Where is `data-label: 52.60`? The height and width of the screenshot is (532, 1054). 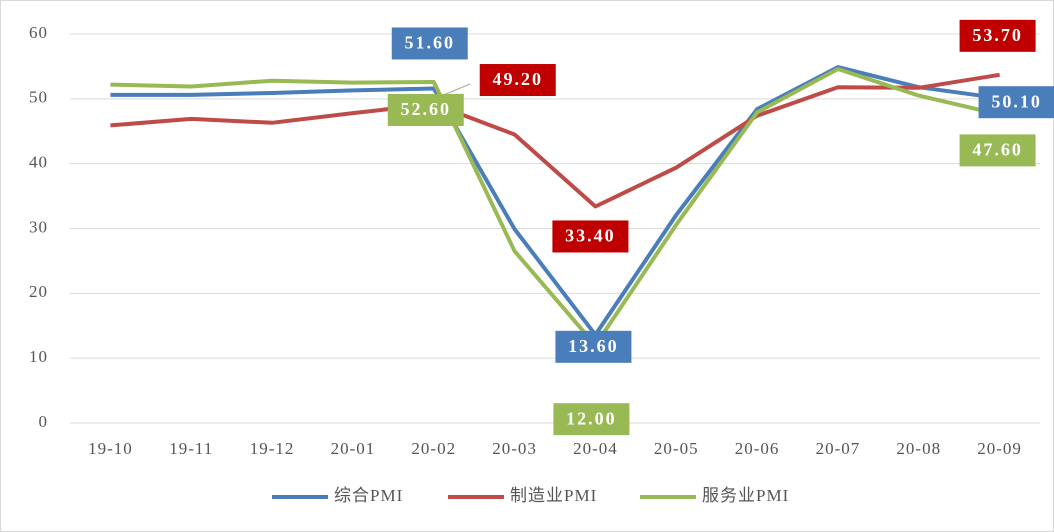 data-label: 52.60 is located at coordinates (426, 109).